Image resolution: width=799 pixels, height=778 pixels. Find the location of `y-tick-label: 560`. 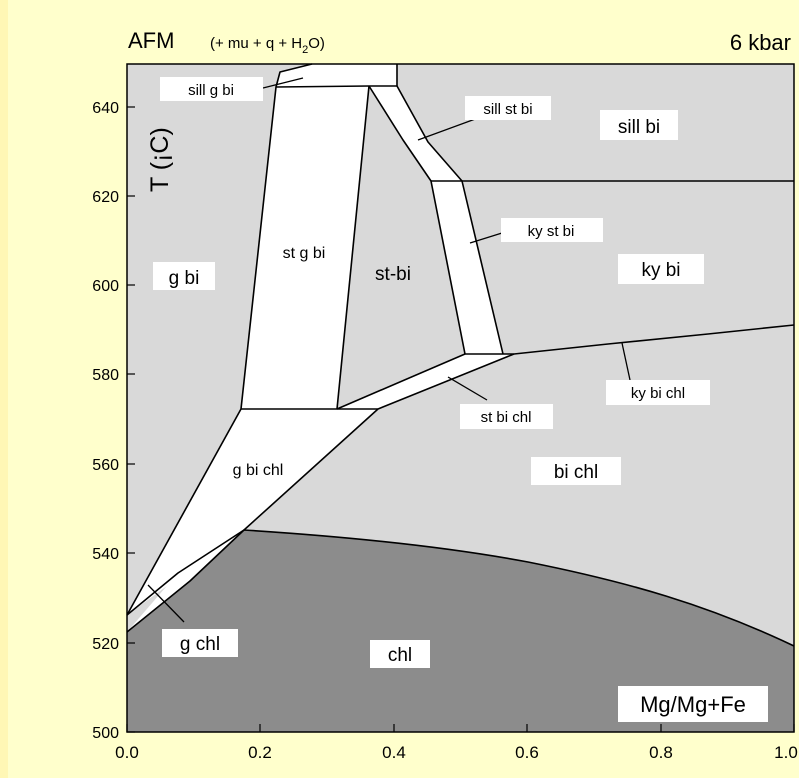

y-tick-label: 560 is located at coordinates (105, 465).